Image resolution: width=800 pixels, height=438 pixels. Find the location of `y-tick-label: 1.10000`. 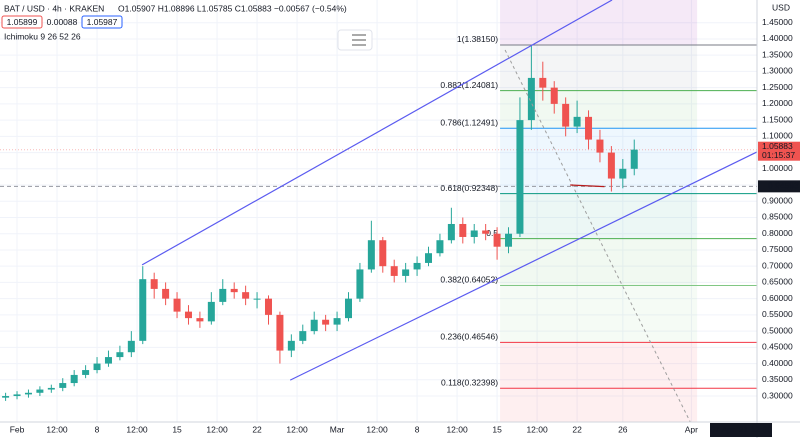

y-tick-label: 1.10000 is located at coordinates (777, 136).